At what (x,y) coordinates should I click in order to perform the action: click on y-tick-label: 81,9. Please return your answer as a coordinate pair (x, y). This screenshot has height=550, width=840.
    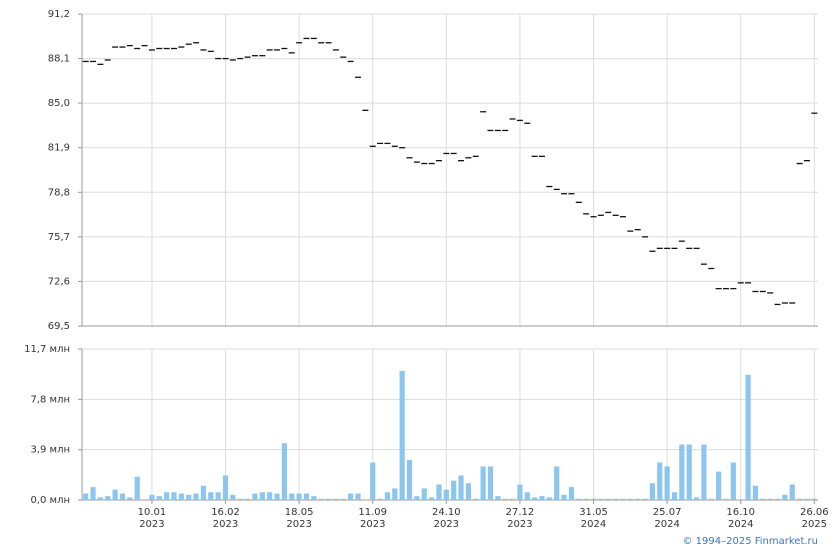
    Looking at the image, I should click on (59, 148).